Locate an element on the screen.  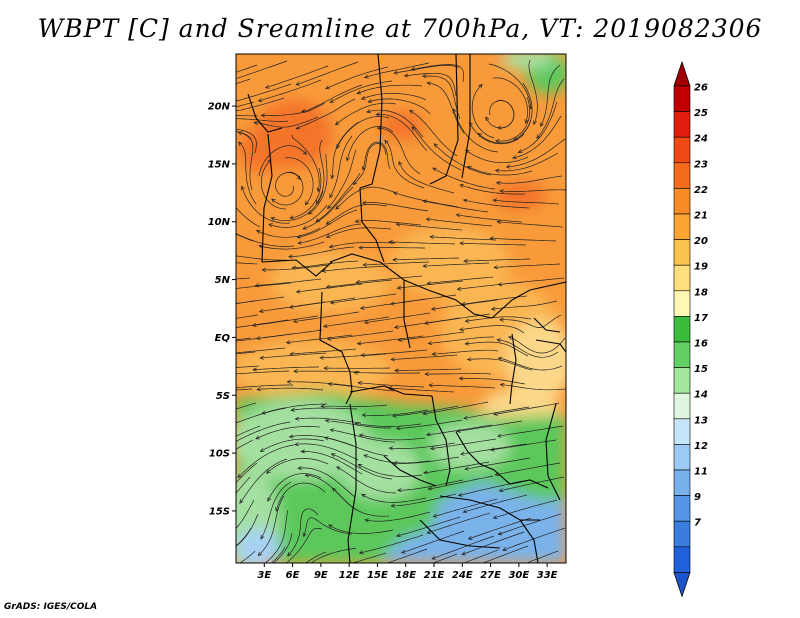
lon-tick-label: 18E is located at coordinates (405, 575).